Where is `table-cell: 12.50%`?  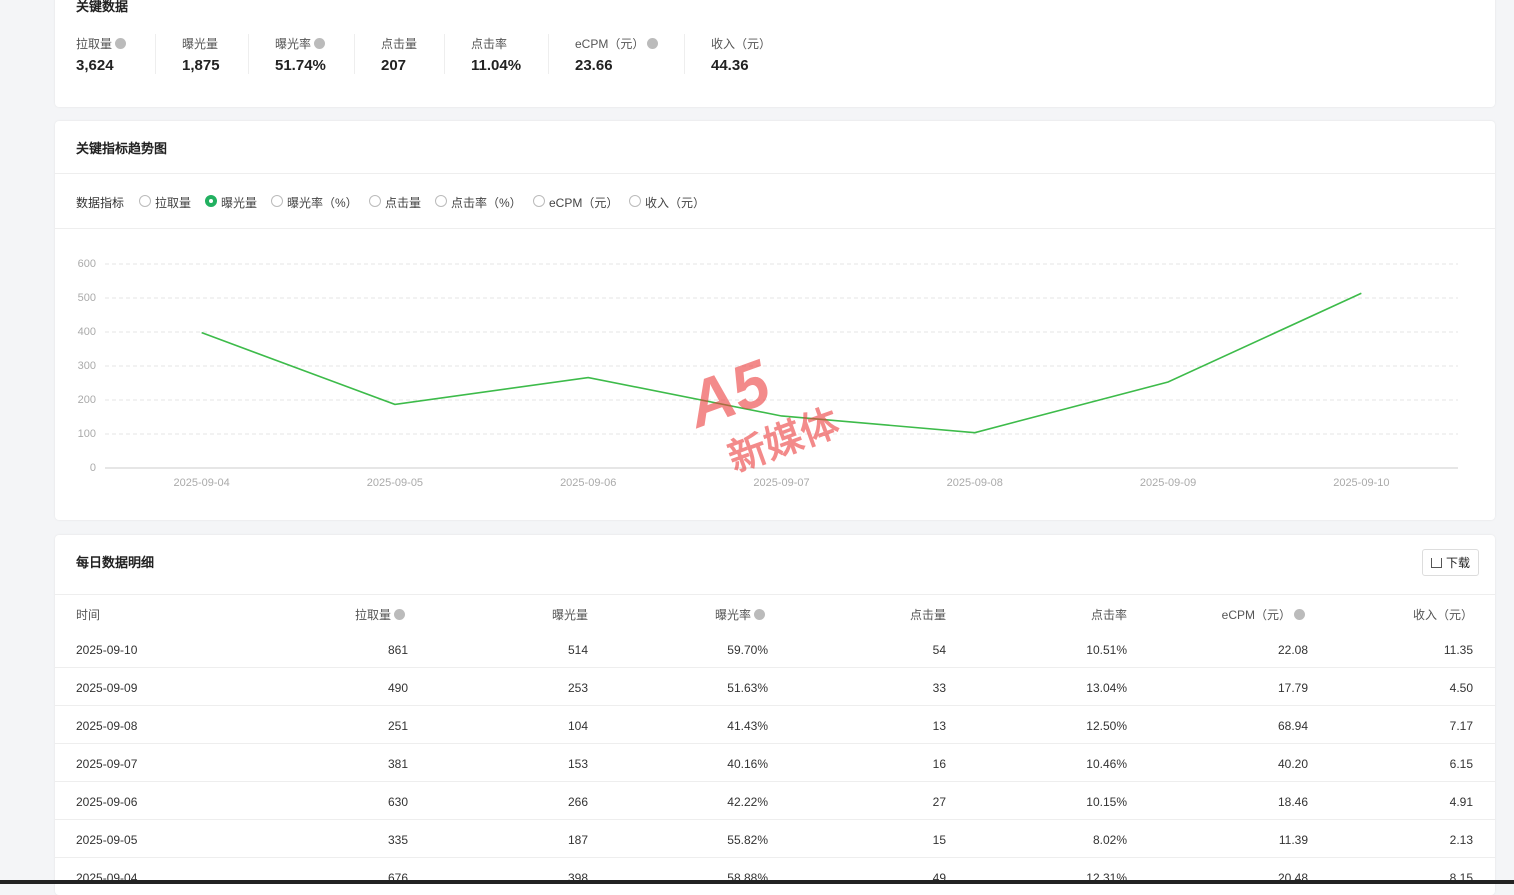
table-cell: 12.50% is located at coordinates (1106, 726).